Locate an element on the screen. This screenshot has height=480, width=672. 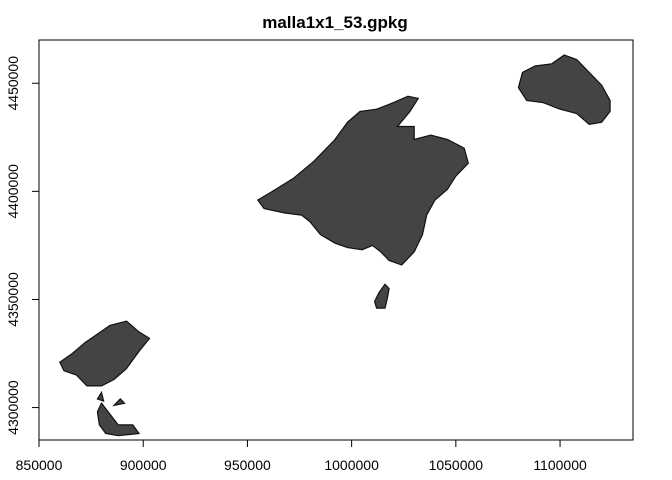
island-formentera is located at coordinates (118, 419).